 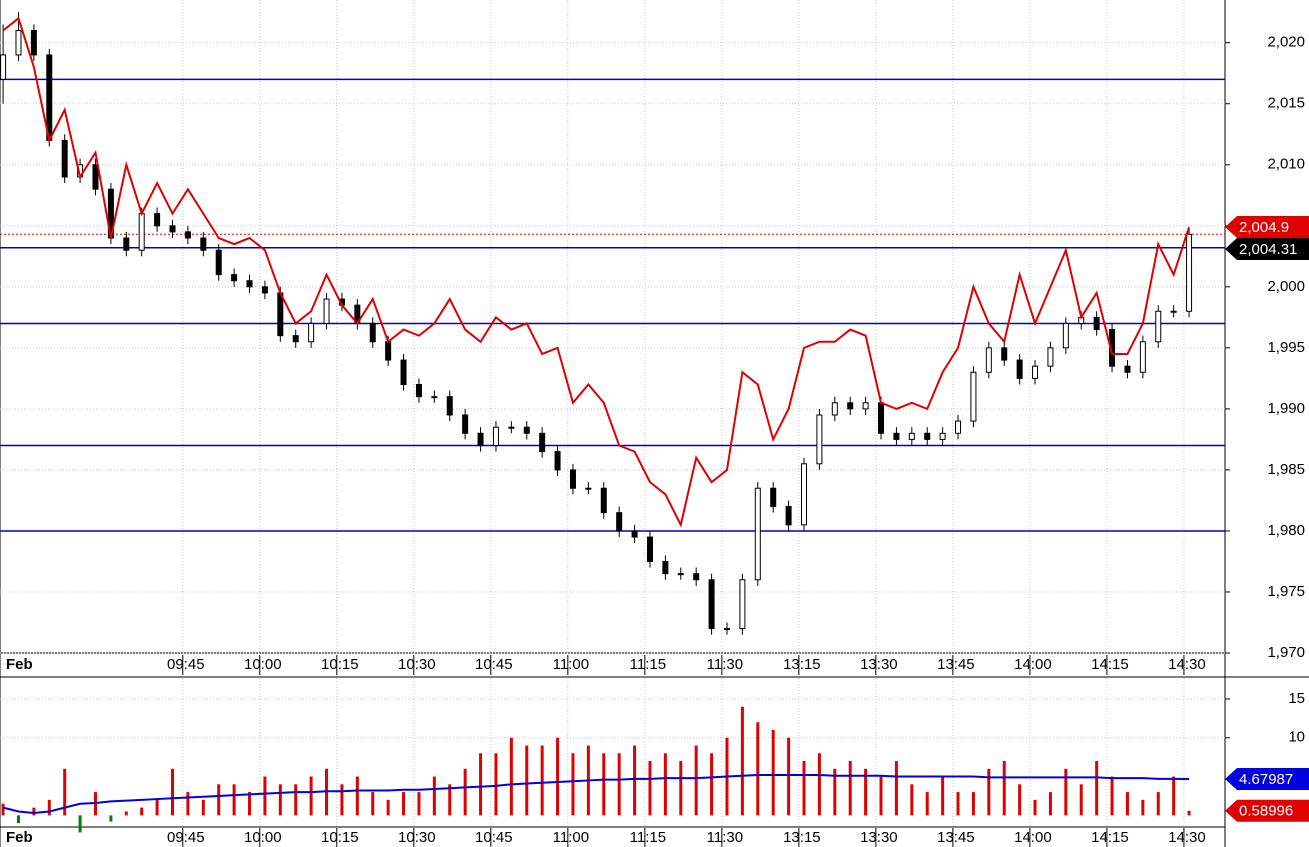 I want to click on x-tick-label: 10:30, so click(x=417, y=664).